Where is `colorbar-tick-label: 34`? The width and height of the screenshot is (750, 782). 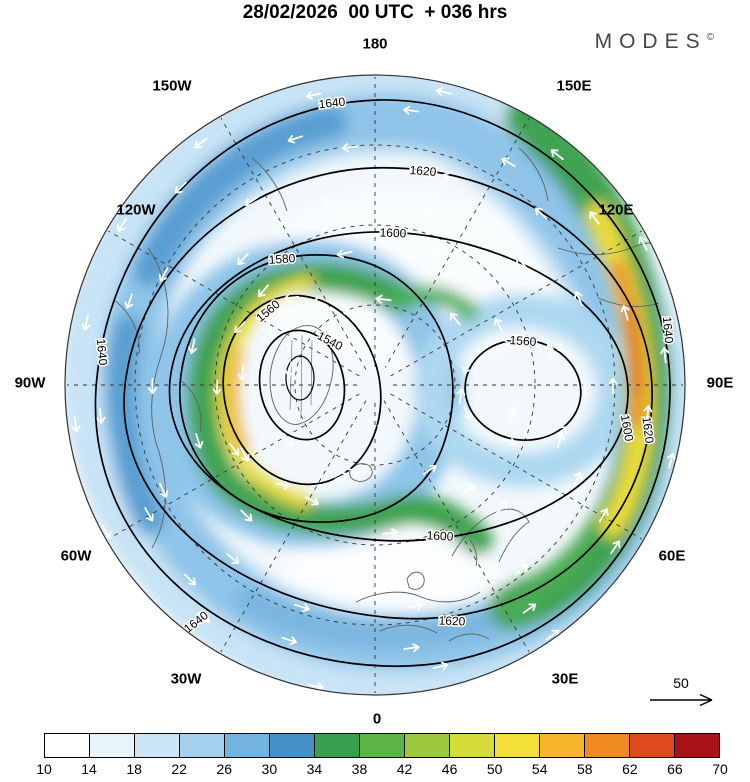 colorbar-tick-label: 34 is located at coordinates (314, 769).